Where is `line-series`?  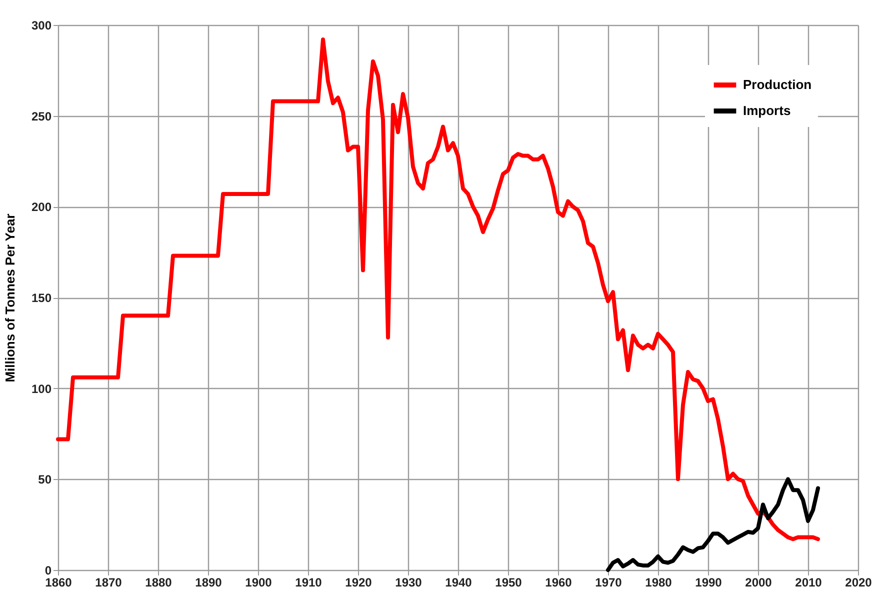 line-series is located at coordinates (713, 524).